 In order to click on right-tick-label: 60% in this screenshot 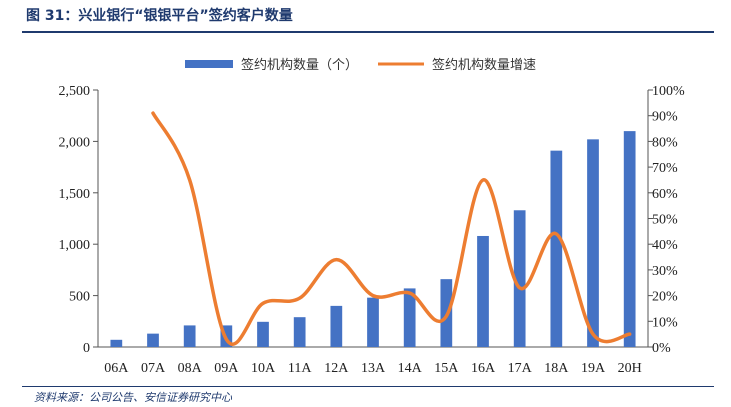, I will do `click(665, 194)`.